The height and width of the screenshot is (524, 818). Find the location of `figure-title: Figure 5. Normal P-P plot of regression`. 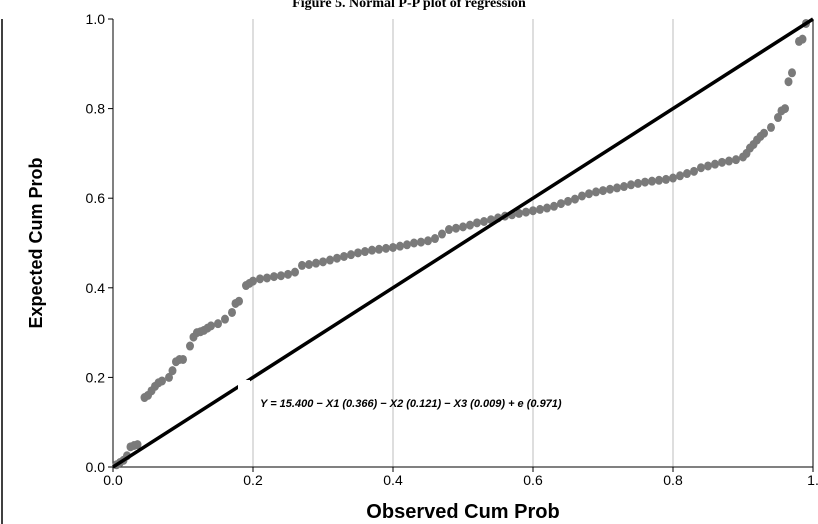

figure-title: Figure 5. Normal P-P plot of regression is located at coordinates (409, 5).